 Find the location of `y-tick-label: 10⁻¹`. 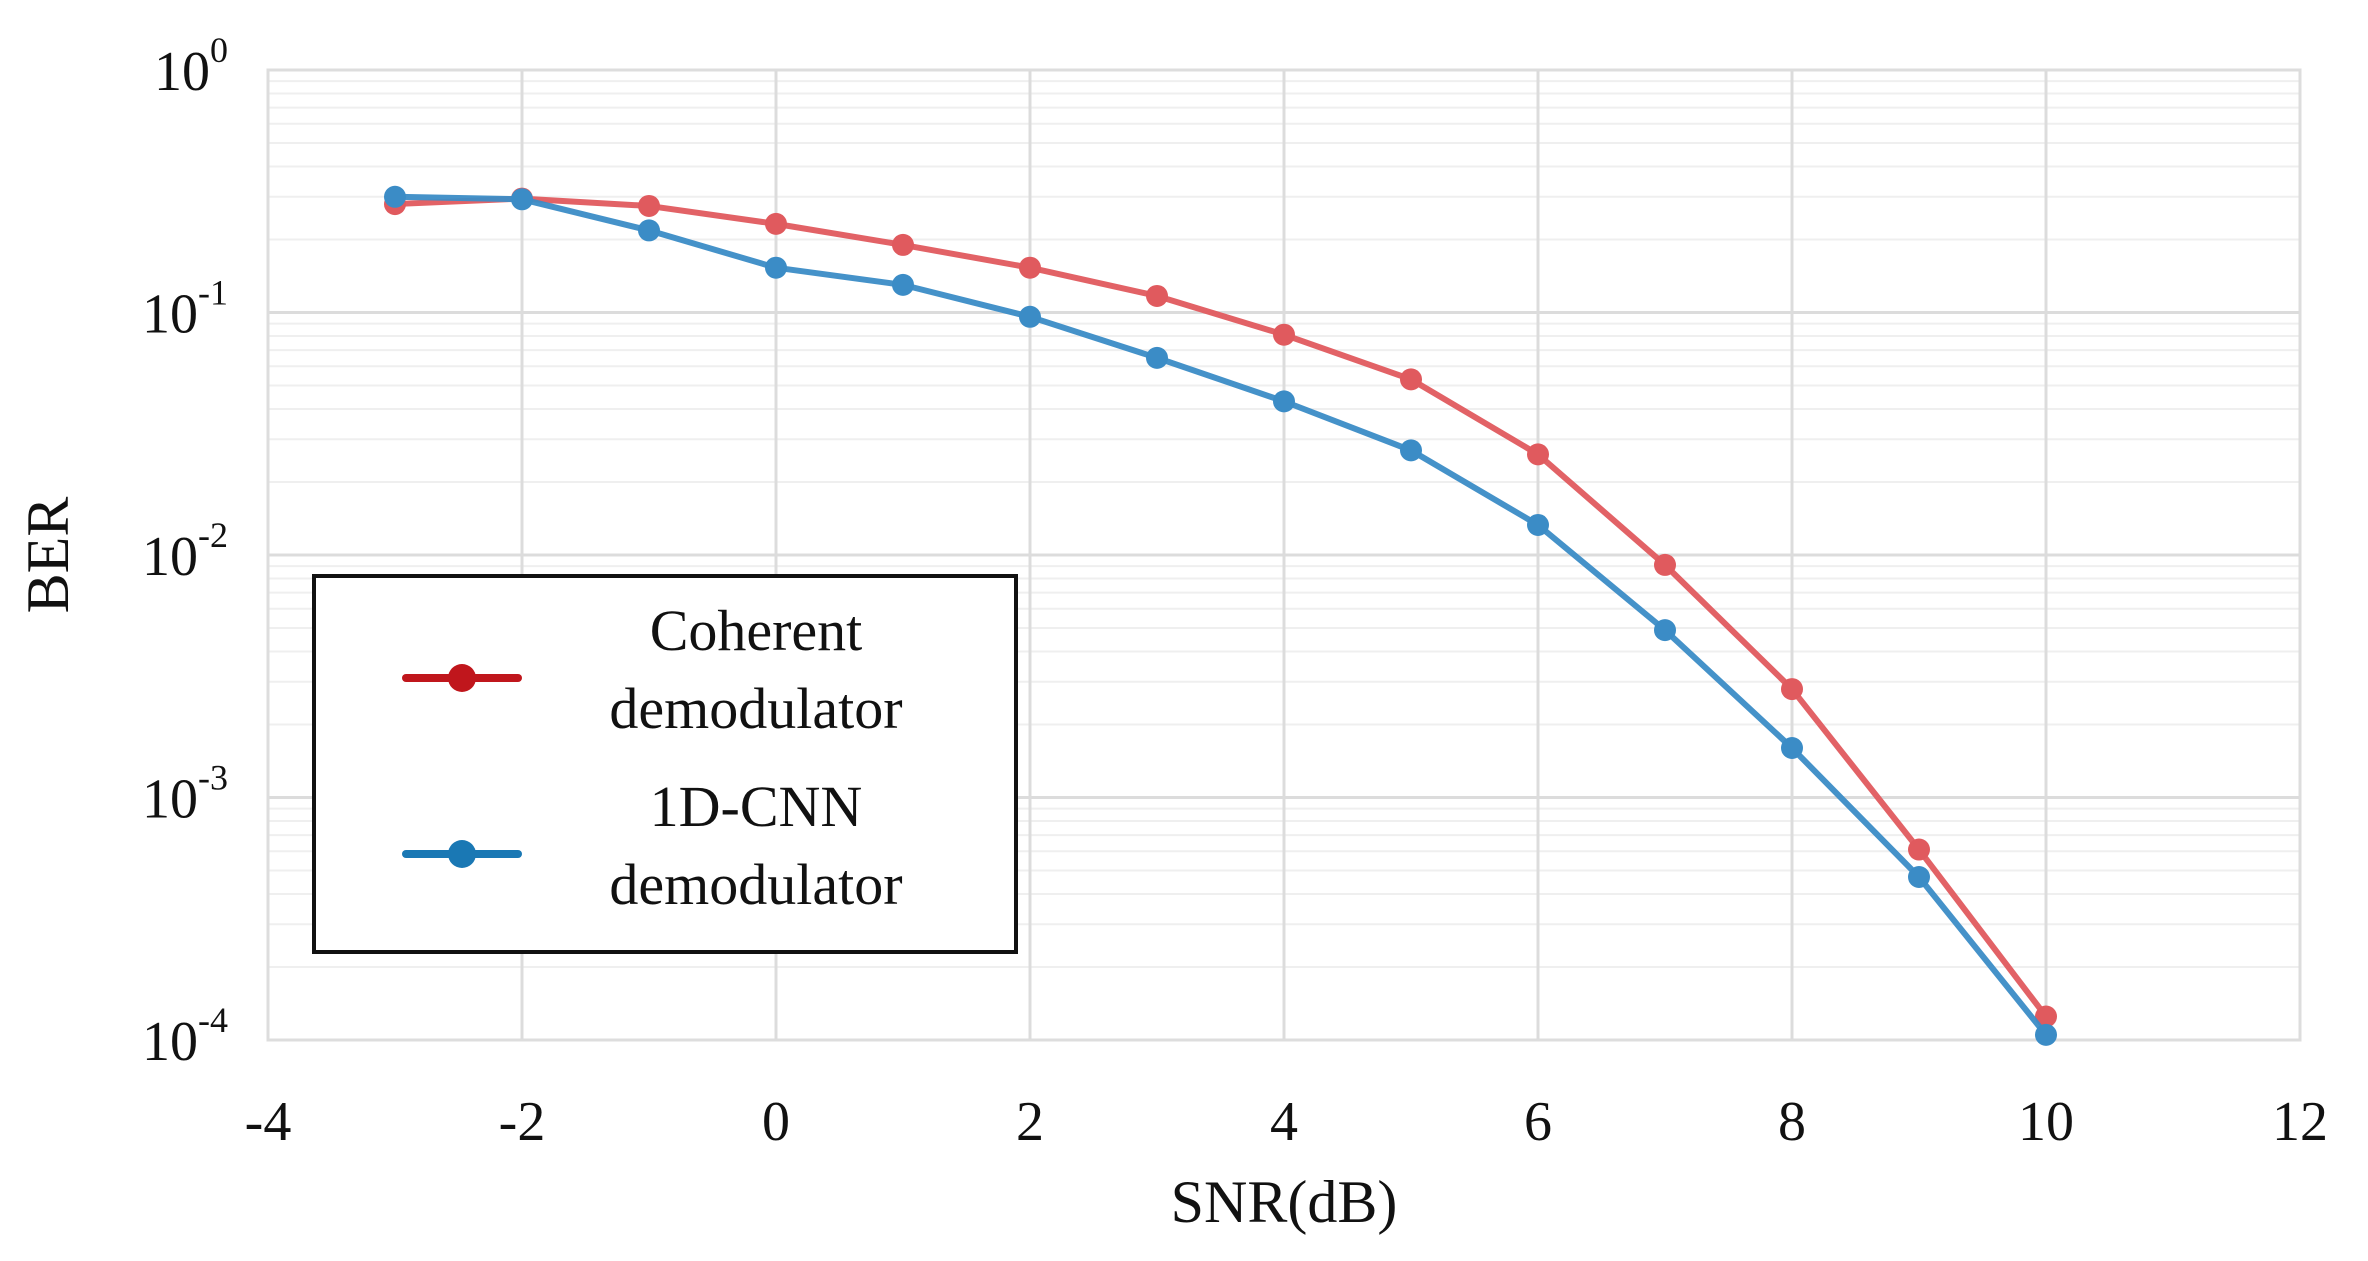

y-tick-label: 10⁻¹ is located at coordinates (185, 309).